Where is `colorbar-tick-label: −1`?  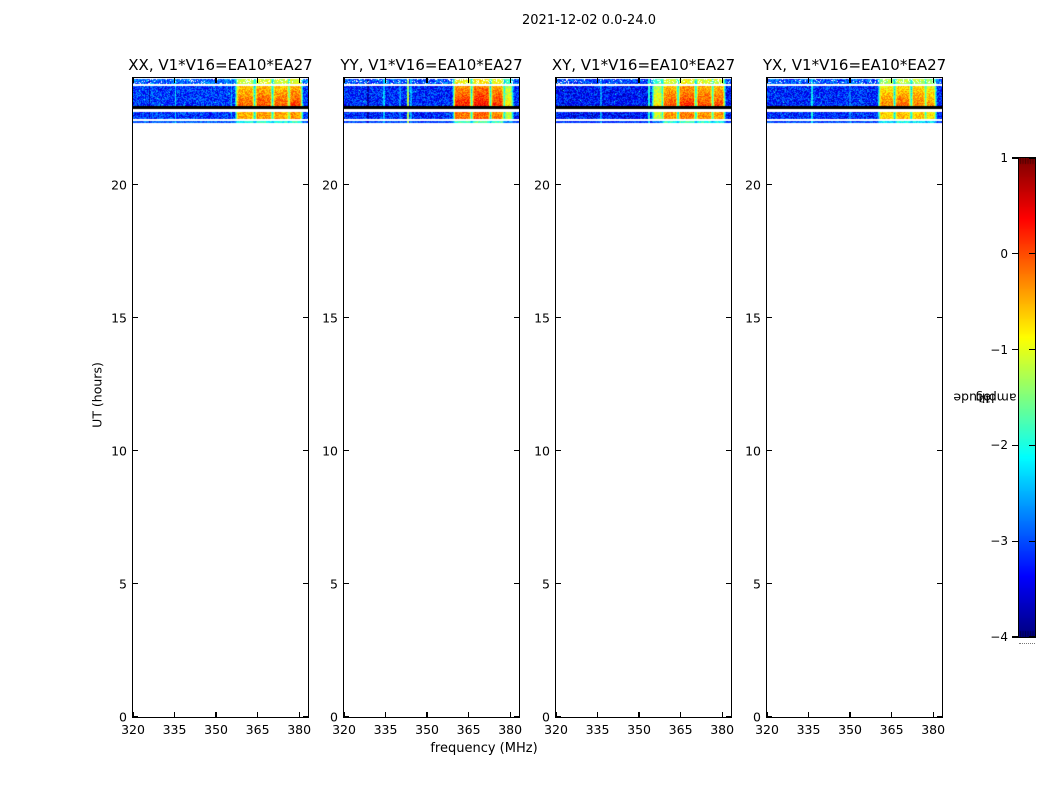 colorbar-tick-label: −1 is located at coordinates (999, 349).